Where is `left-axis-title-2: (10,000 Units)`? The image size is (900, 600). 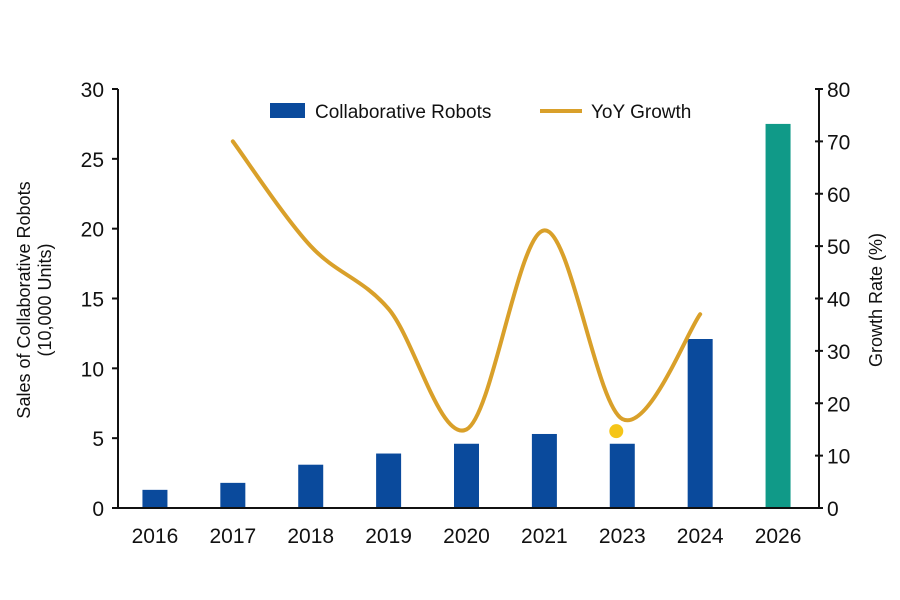 left-axis-title-2: (10,000 Units) is located at coordinates (45, 299).